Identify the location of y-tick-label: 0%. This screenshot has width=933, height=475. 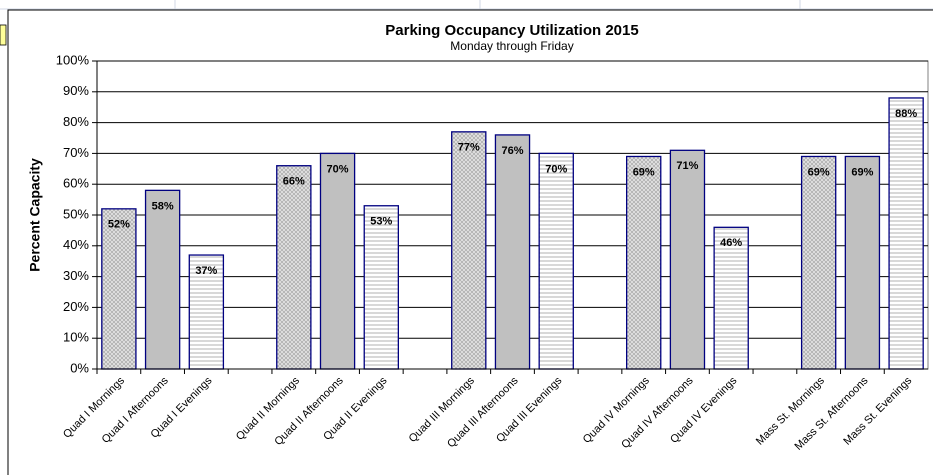
(79, 367).